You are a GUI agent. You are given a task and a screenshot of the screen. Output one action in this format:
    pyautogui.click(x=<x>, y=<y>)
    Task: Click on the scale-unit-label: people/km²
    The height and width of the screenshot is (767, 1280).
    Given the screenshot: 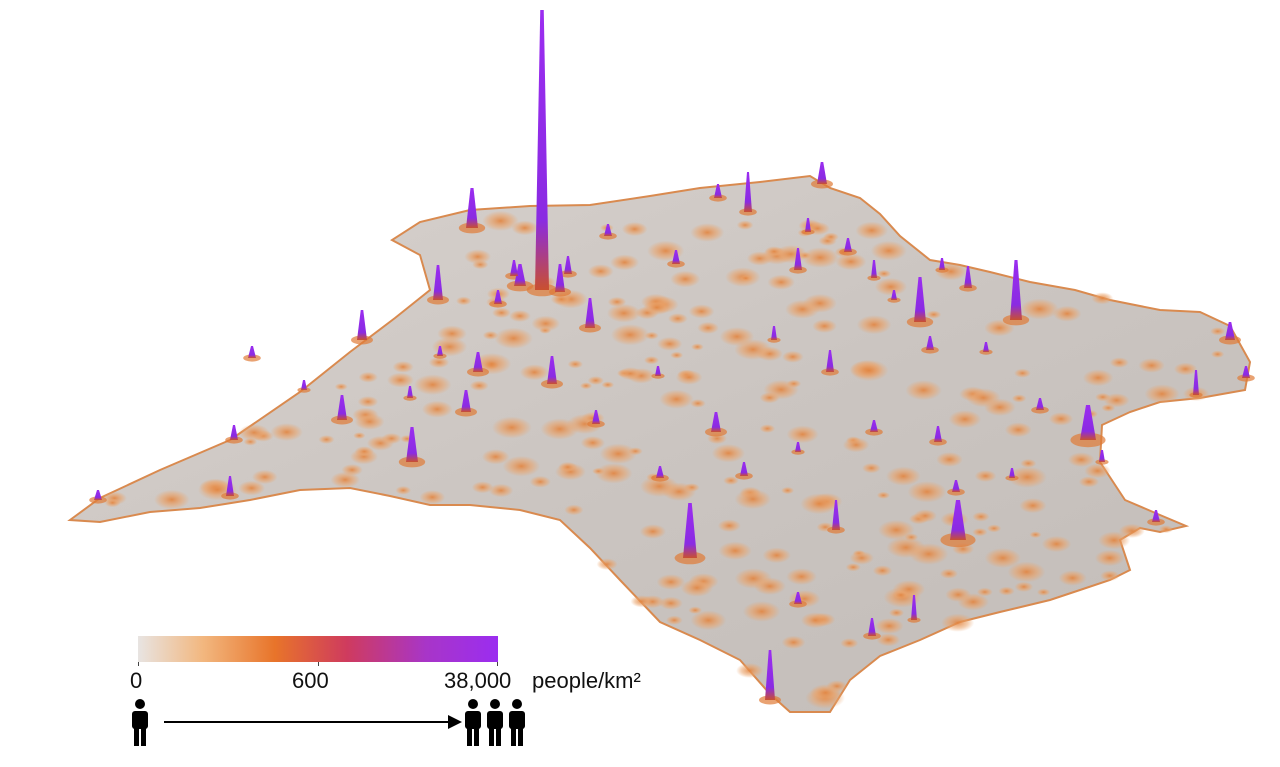 What is the action you would take?
    pyautogui.click(x=586, y=680)
    